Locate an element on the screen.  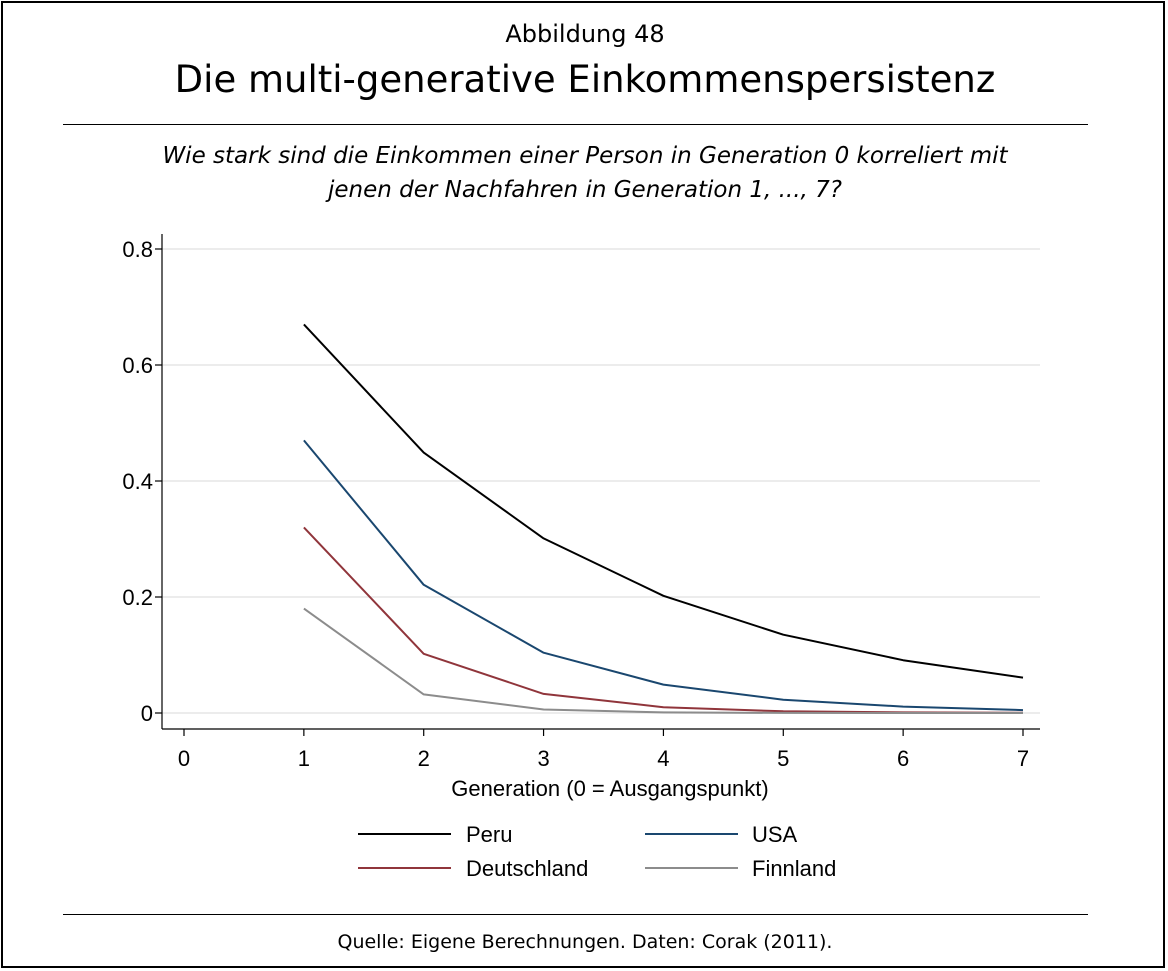
y-tick-label: 0.4 is located at coordinates (137, 481).